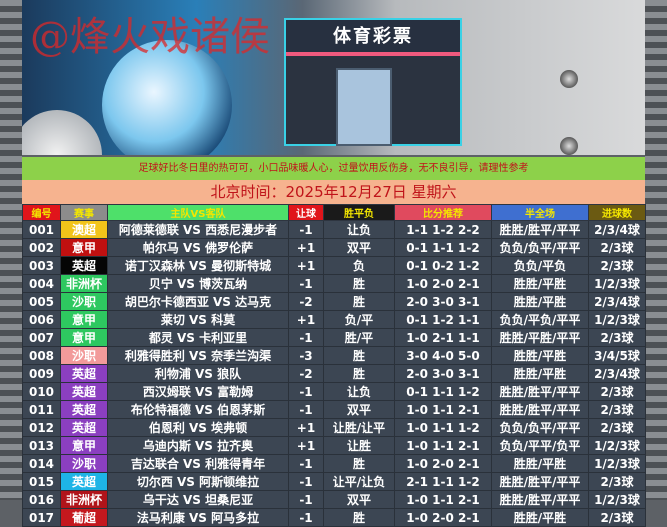 This screenshot has height=527, width=667. Describe the element at coordinates (41, 283) in the screenshot. I see `cell-no: 004` at that location.